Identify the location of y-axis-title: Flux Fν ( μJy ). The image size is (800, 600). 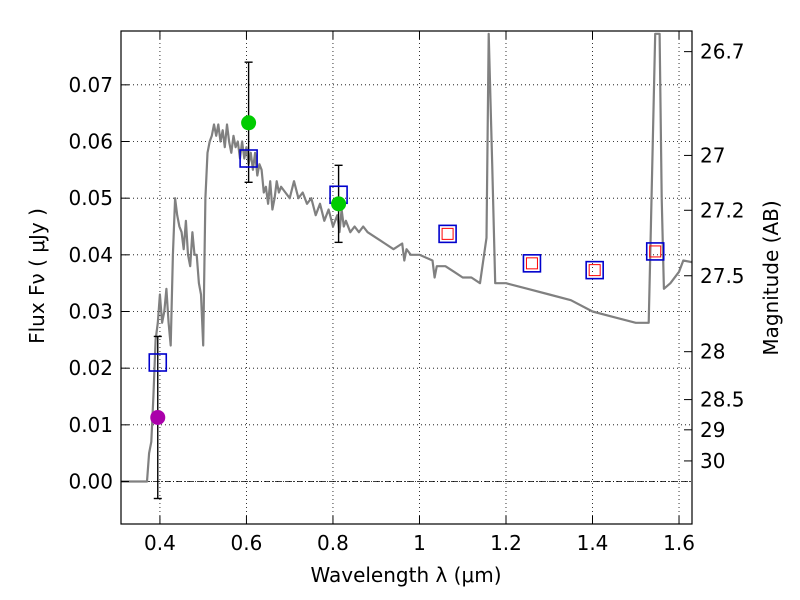
(37, 276).